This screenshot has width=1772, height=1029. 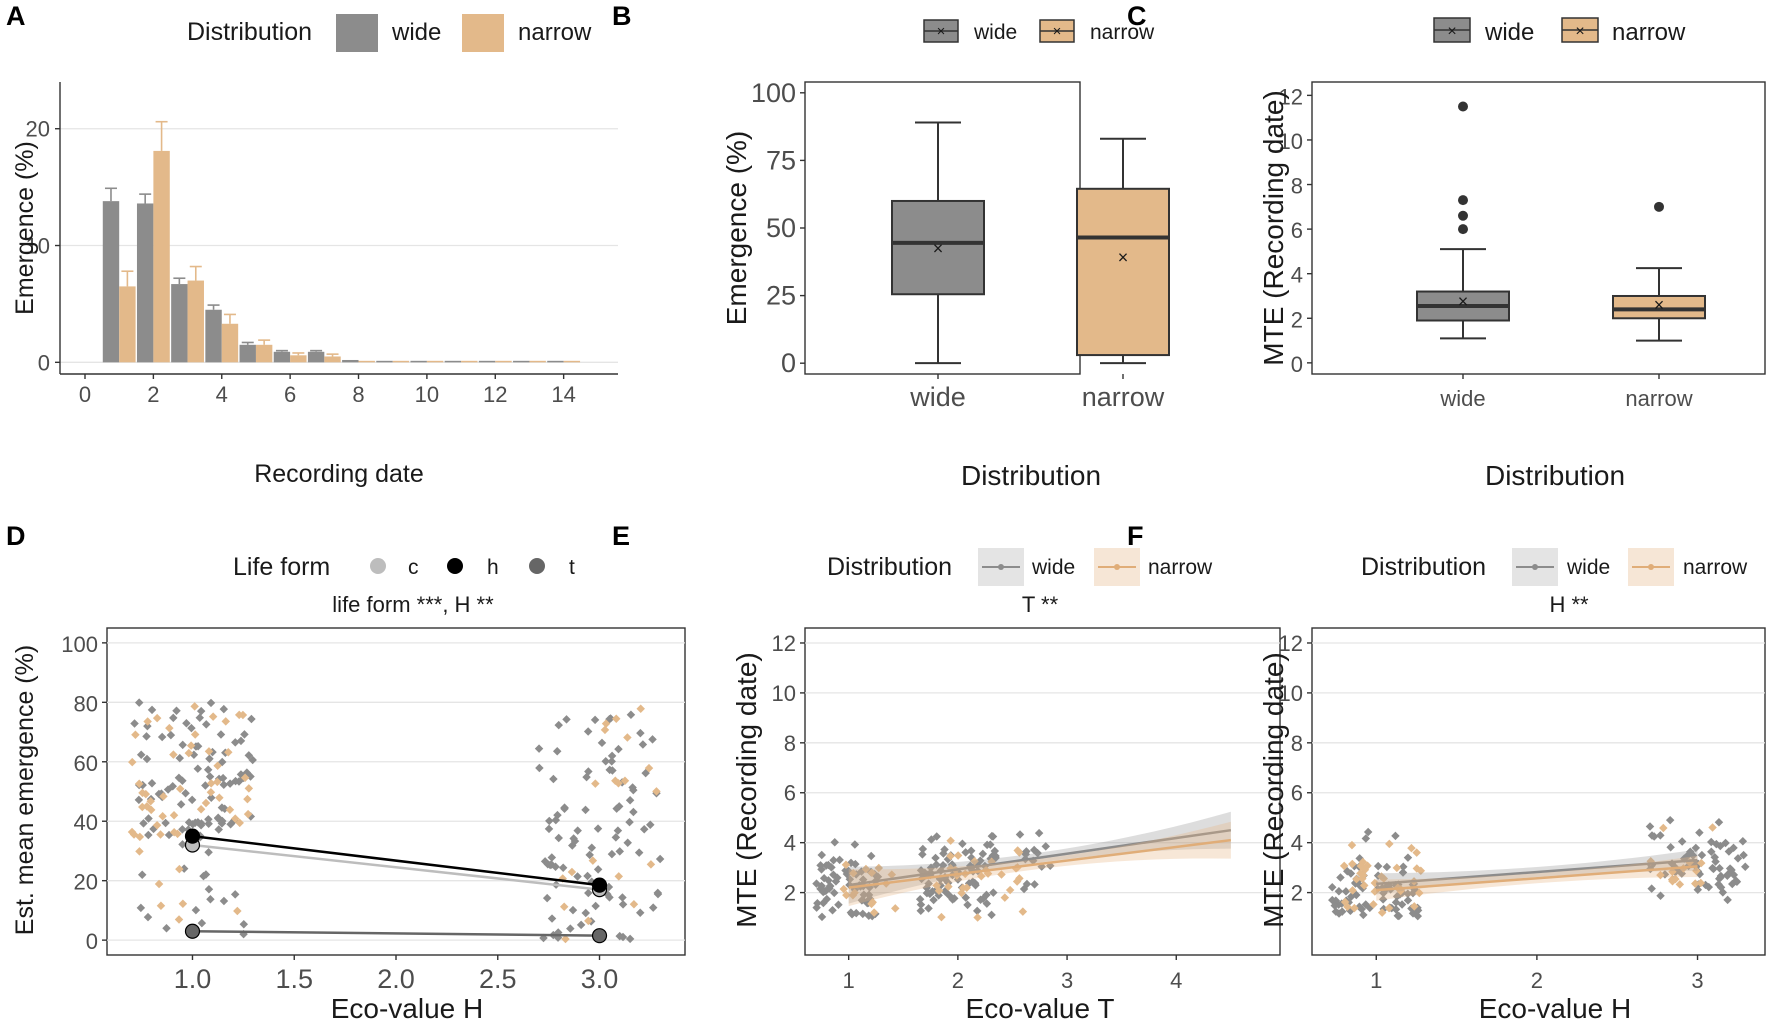 What do you see at coordinates (1537, 878) in the screenshot?
I see `regression-line-narrow` at bounding box center [1537, 878].